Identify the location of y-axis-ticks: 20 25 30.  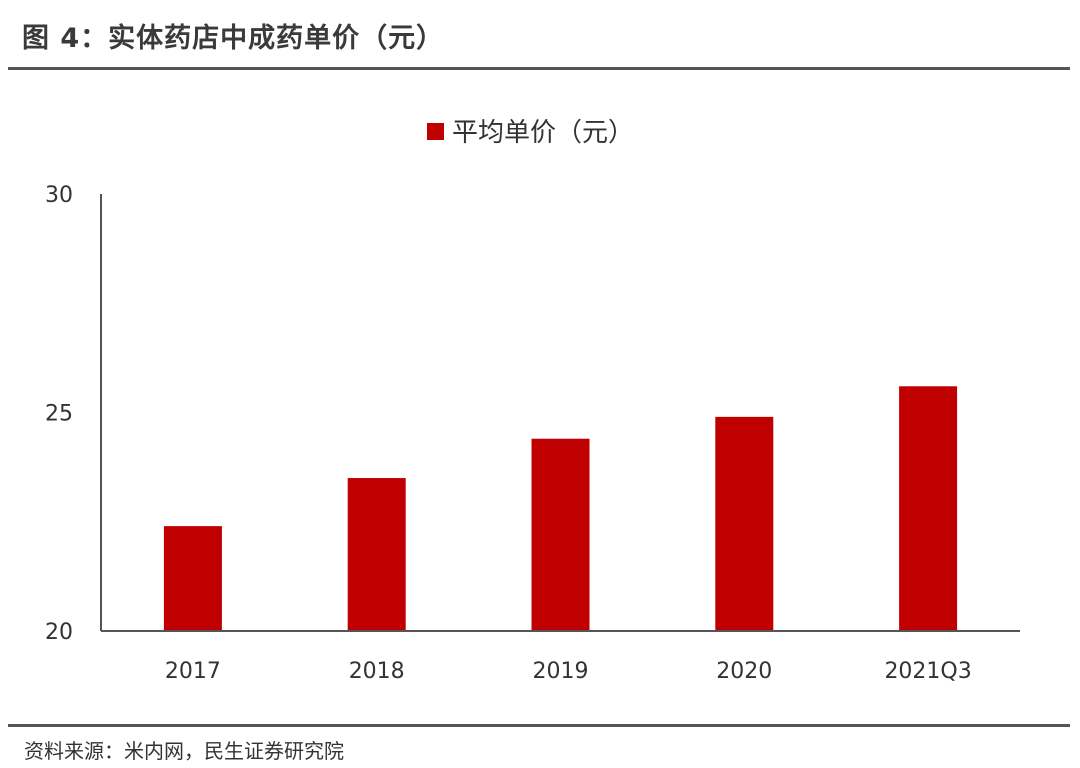
(59, 414).